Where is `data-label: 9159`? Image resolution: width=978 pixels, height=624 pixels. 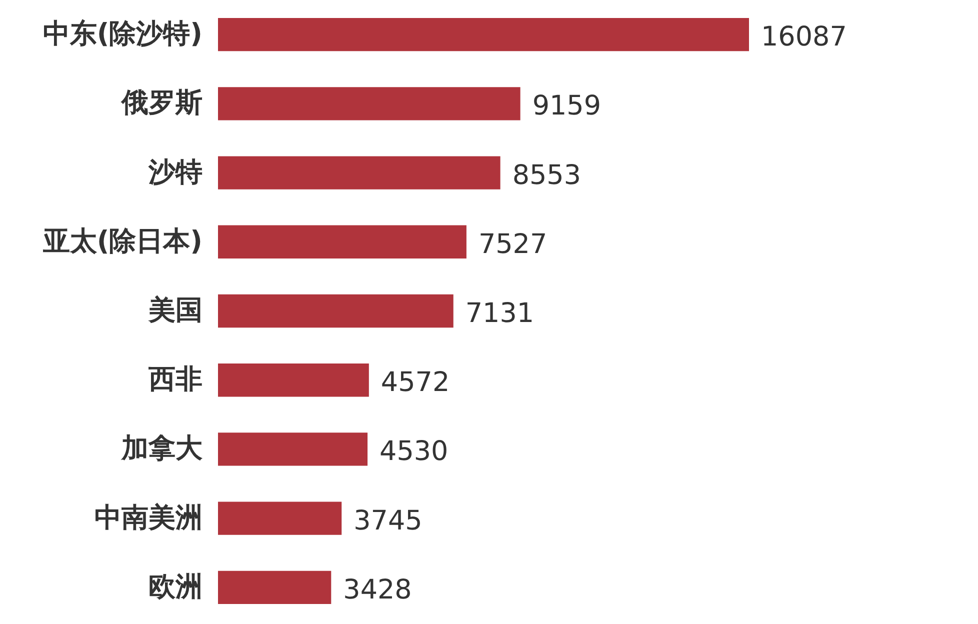 data-label: 9159 is located at coordinates (567, 106).